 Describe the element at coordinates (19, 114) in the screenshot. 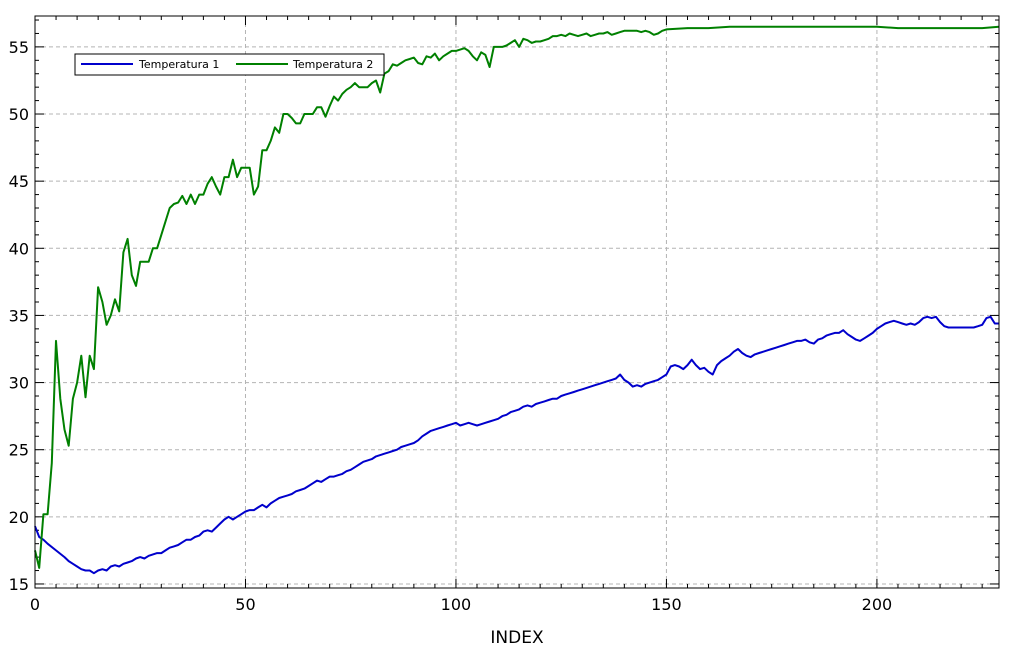

I see `y-tick-label: 50` at that location.